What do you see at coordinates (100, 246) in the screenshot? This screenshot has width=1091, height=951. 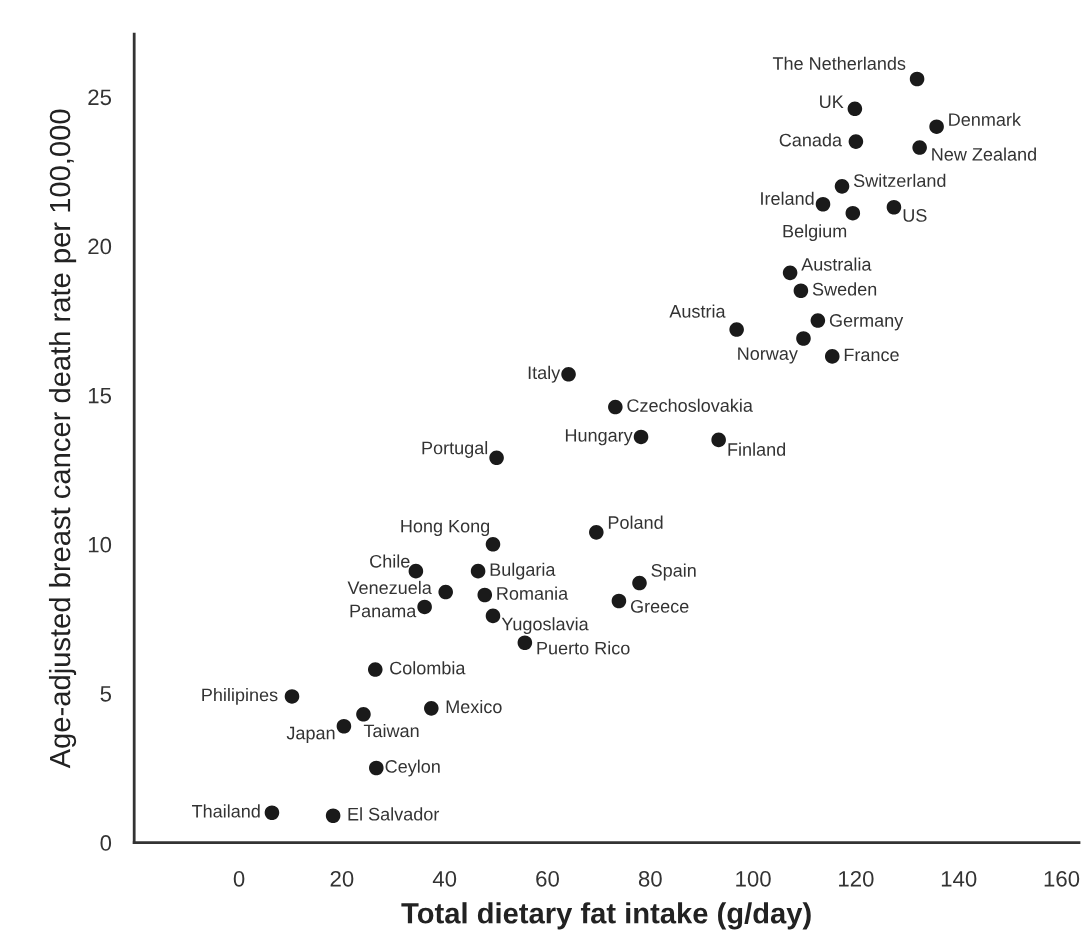 I see `y-tick-label: 20` at bounding box center [100, 246].